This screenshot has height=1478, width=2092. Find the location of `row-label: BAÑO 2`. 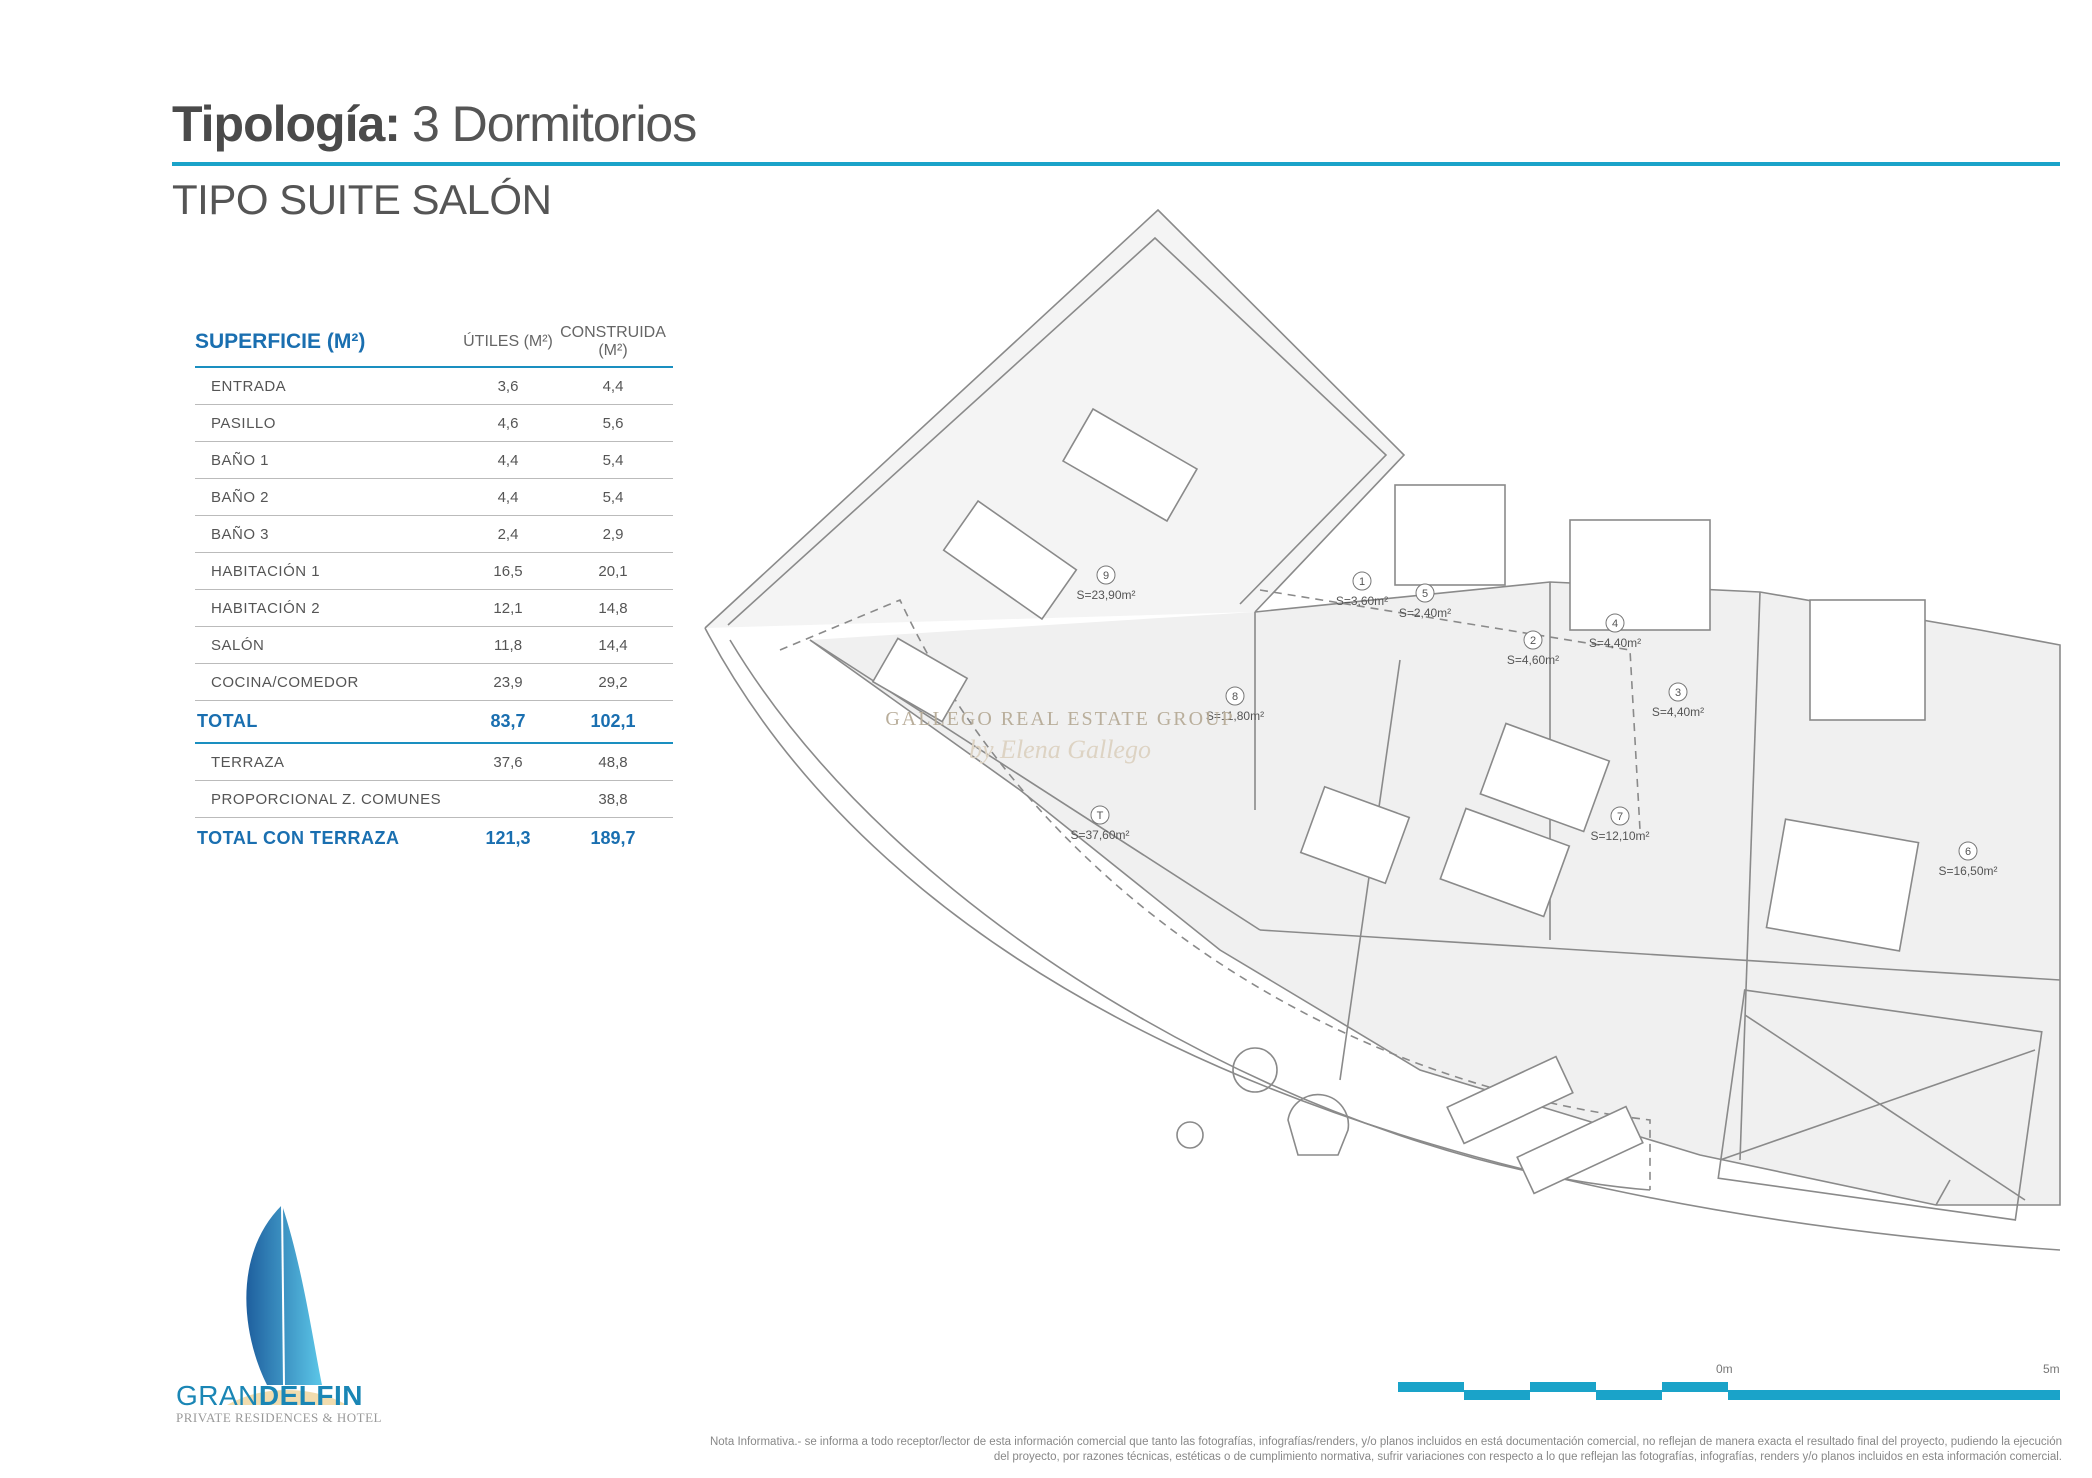

row-label: BAÑO 2 is located at coordinates (329, 497).